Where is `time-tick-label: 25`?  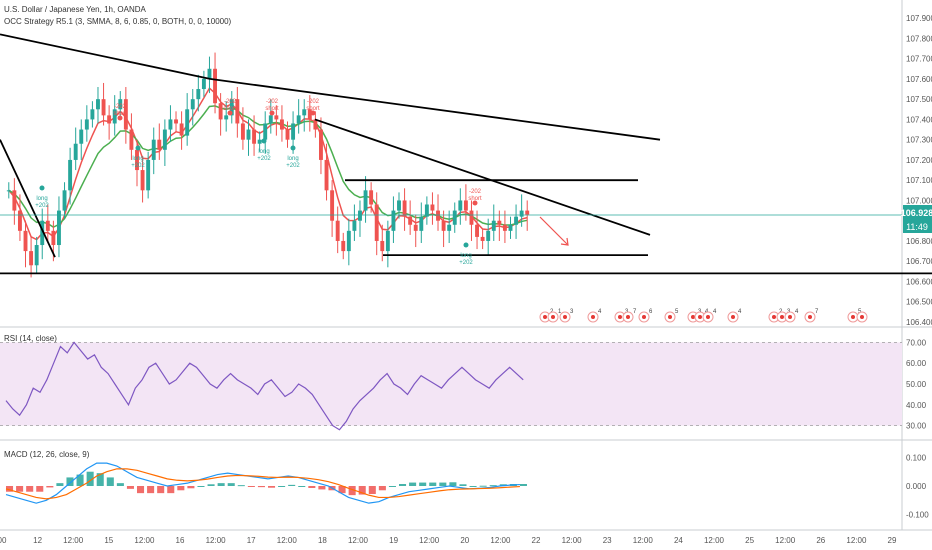 time-tick-label: 25 is located at coordinates (749, 540).